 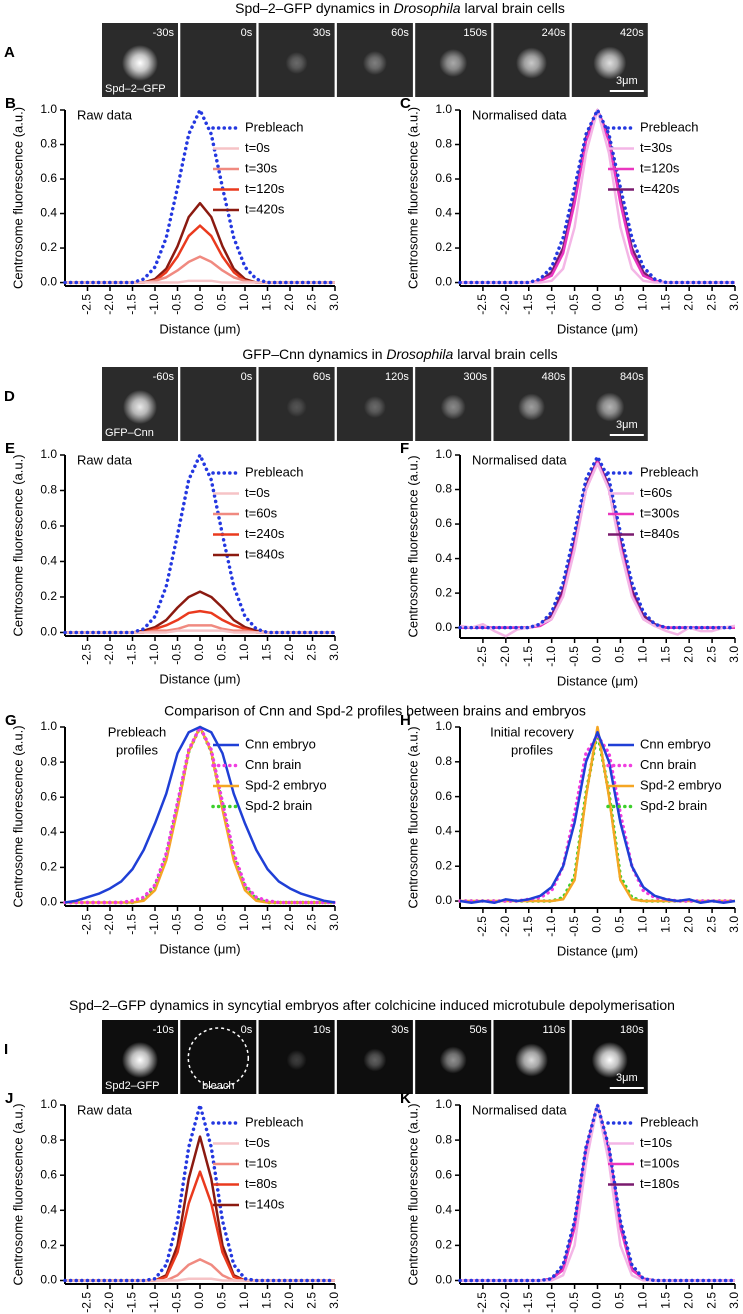 I want to click on legend-label: Cnn embryo, so click(x=675, y=743).